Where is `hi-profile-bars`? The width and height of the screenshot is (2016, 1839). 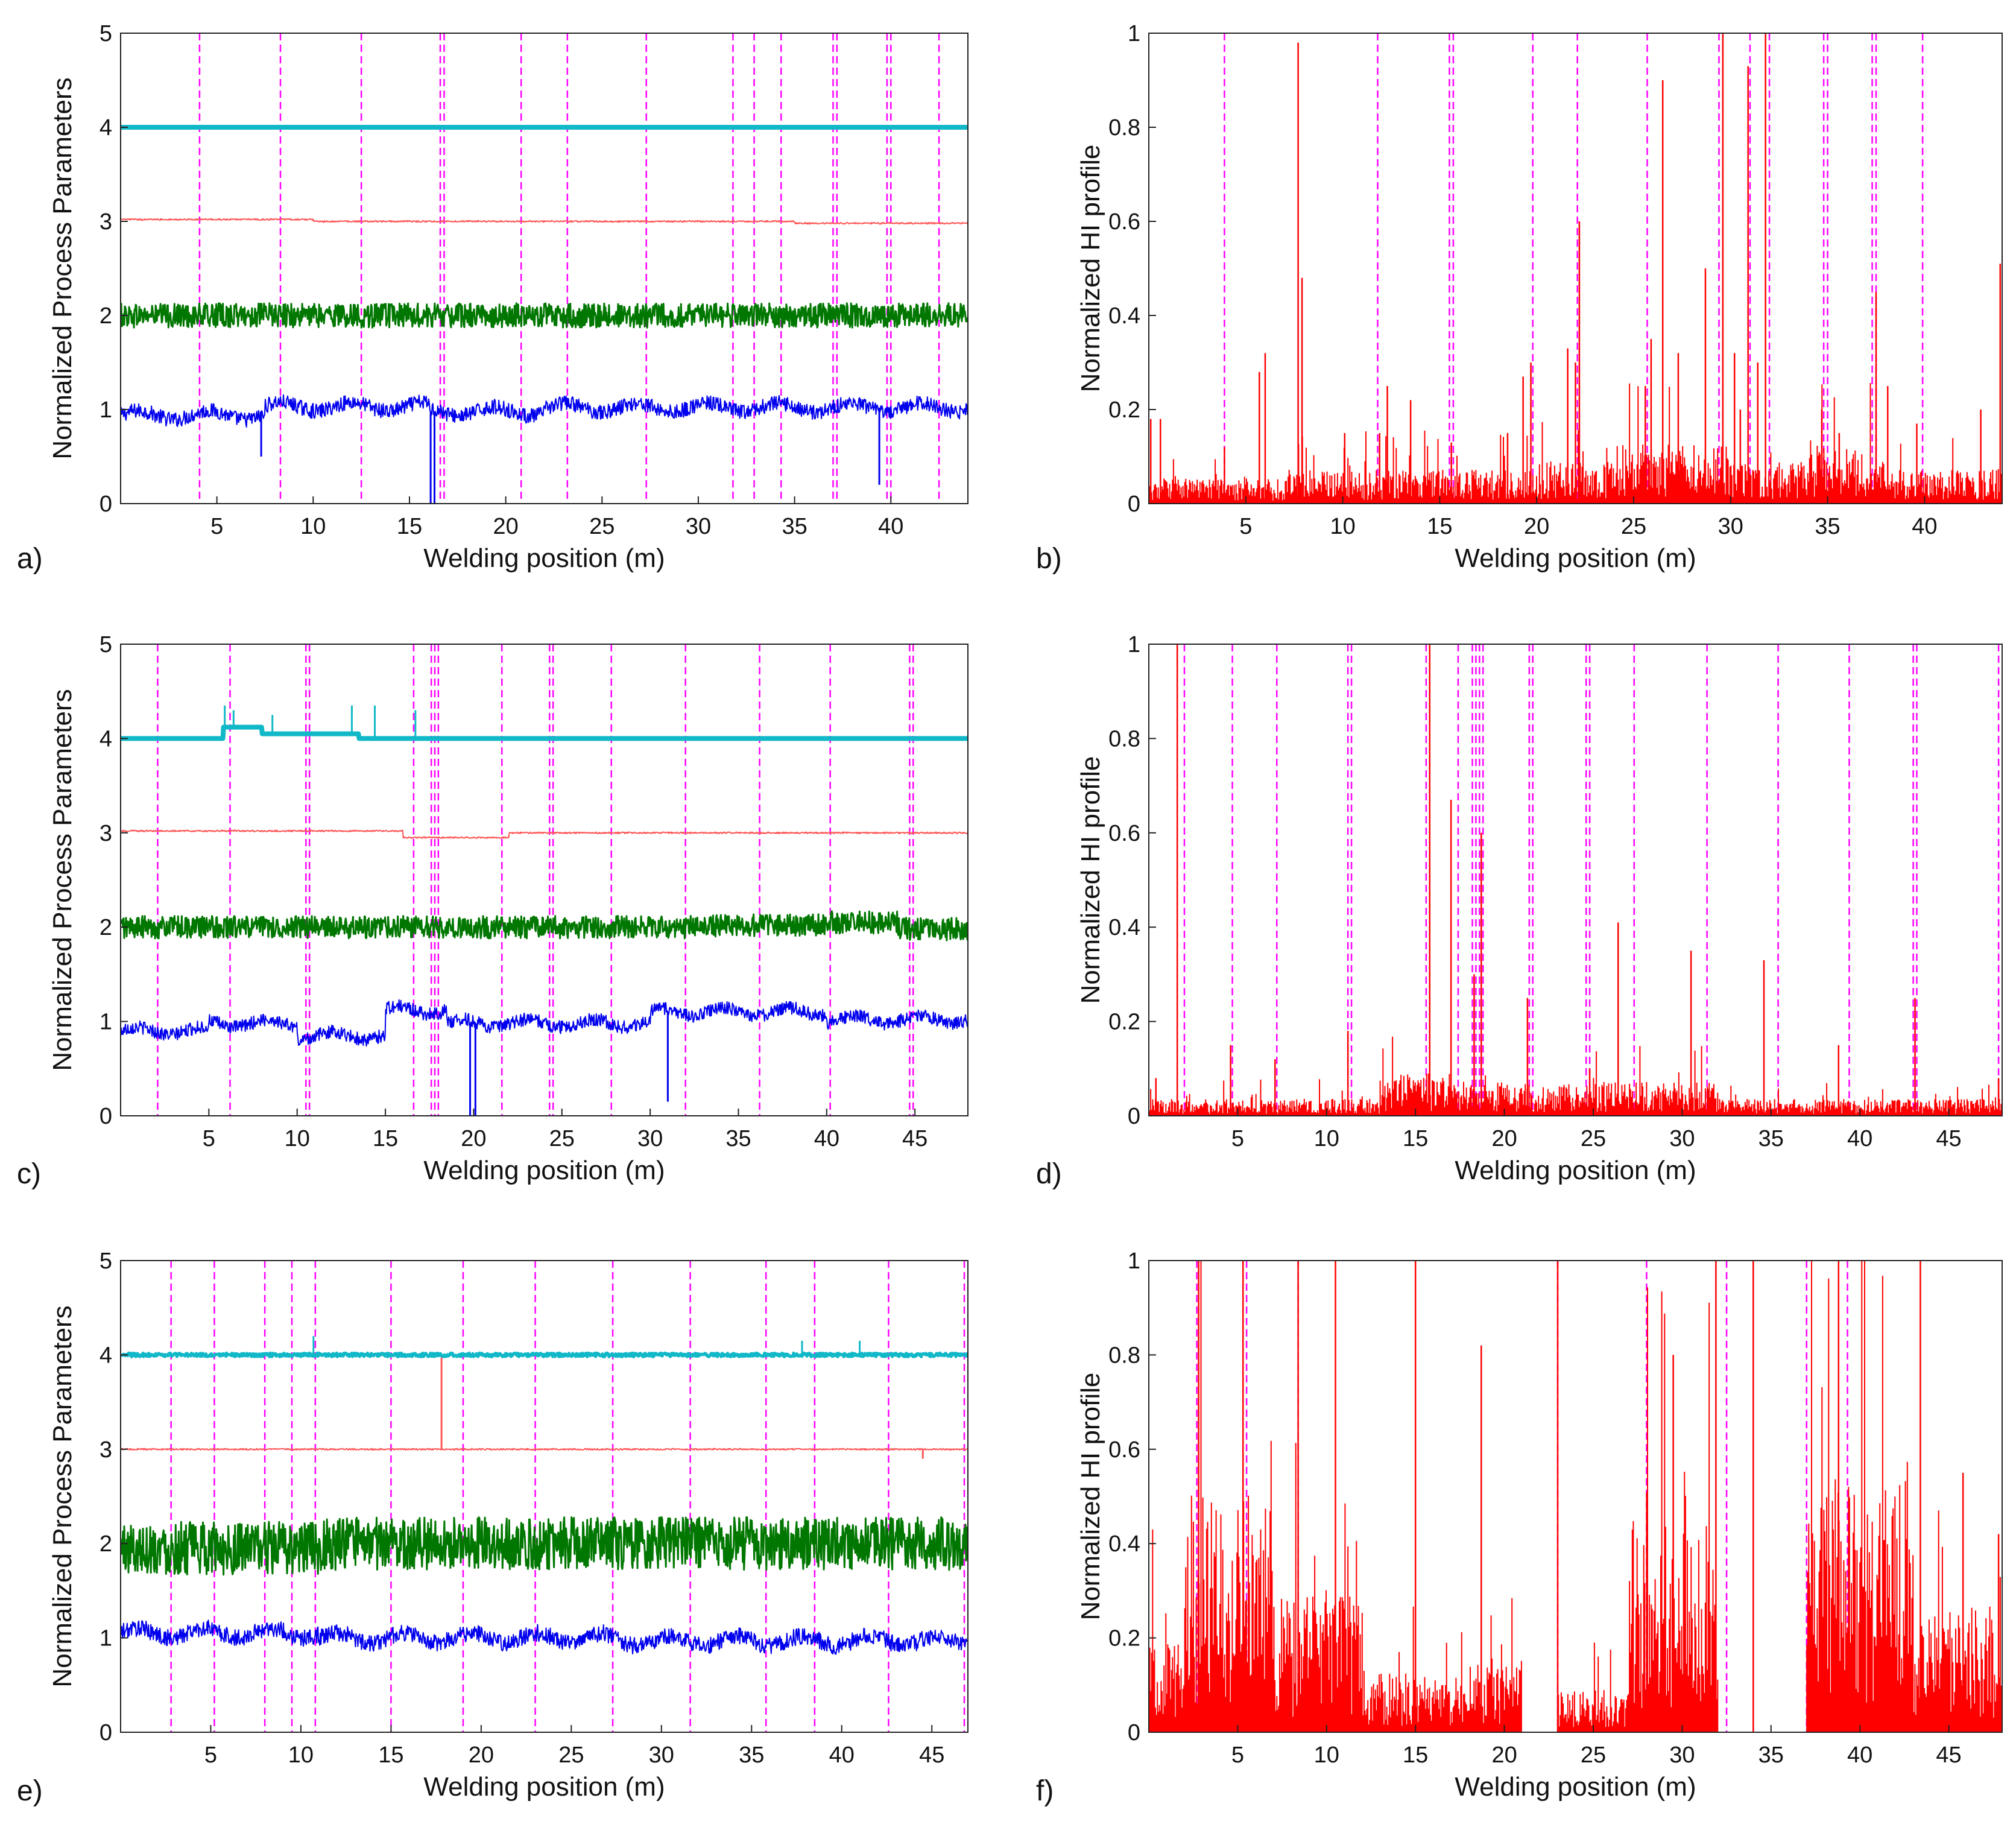
hi-profile-bars is located at coordinates (1575, 1496).